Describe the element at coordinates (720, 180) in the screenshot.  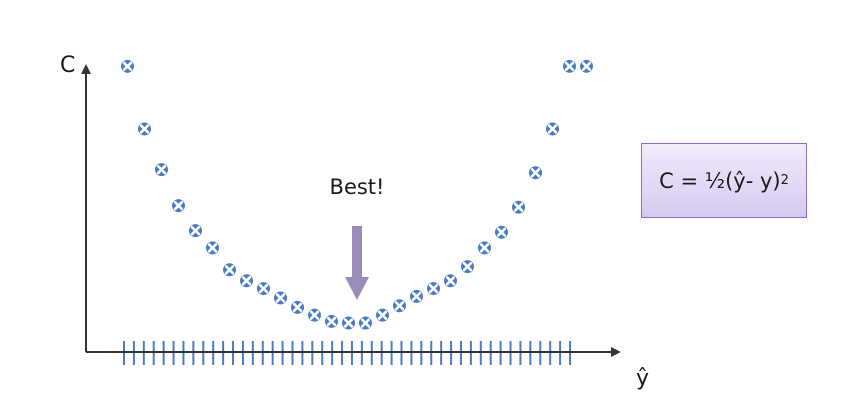
I see `formula-text: C = ½(ŷ- y)` at that location.